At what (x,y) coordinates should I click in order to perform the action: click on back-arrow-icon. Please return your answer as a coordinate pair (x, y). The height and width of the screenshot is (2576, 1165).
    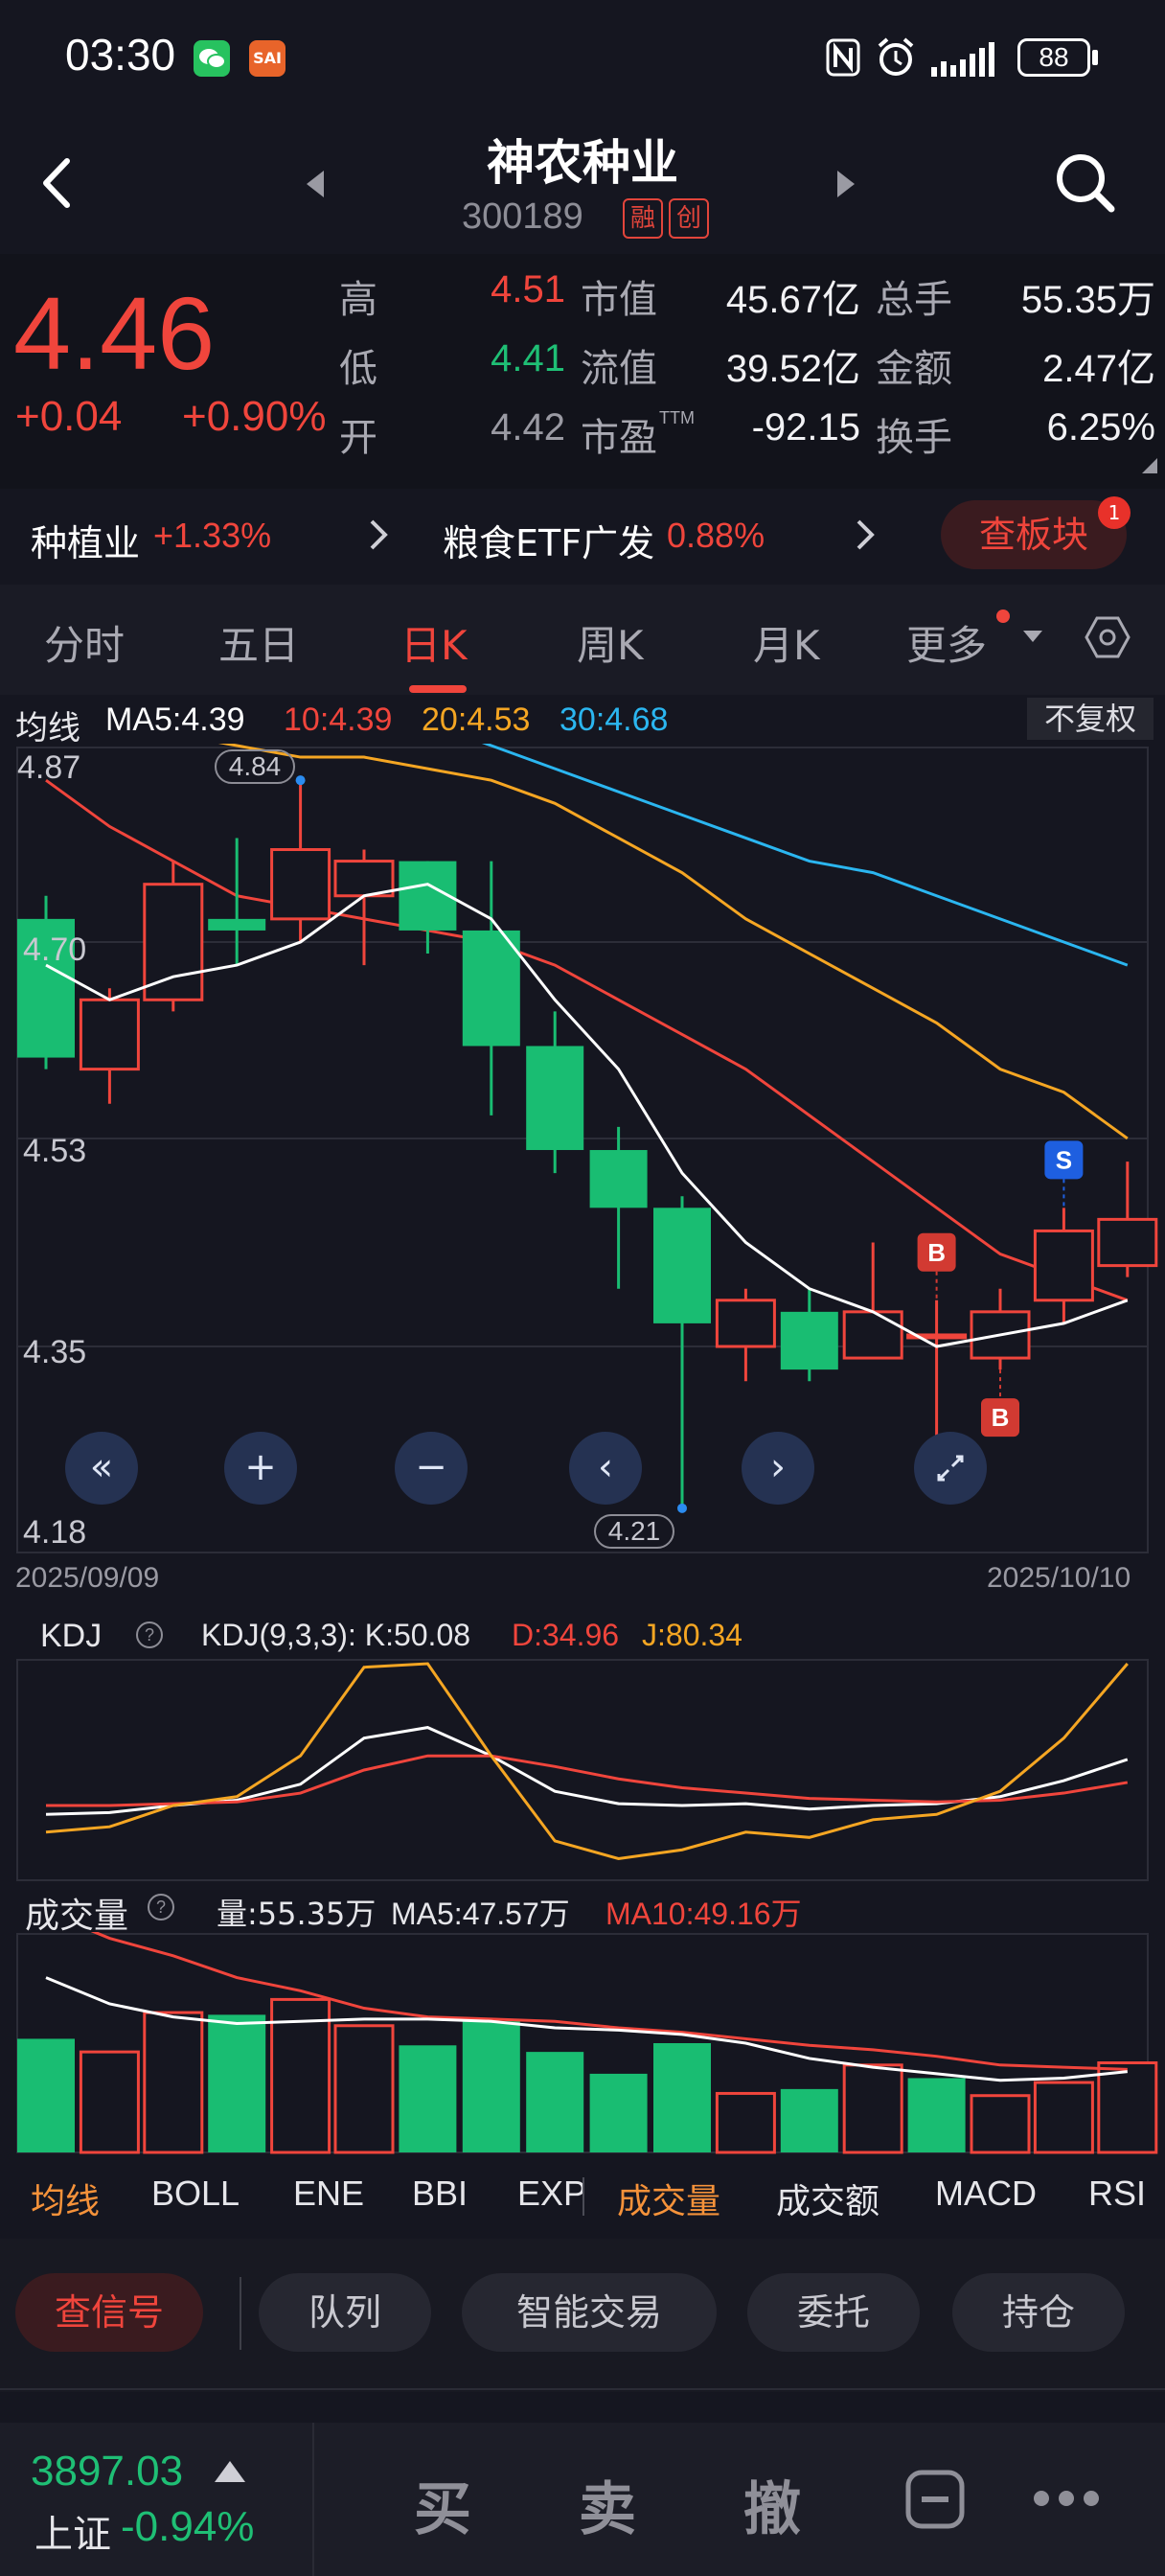
    Looking at the image, I should click on (58, 185).